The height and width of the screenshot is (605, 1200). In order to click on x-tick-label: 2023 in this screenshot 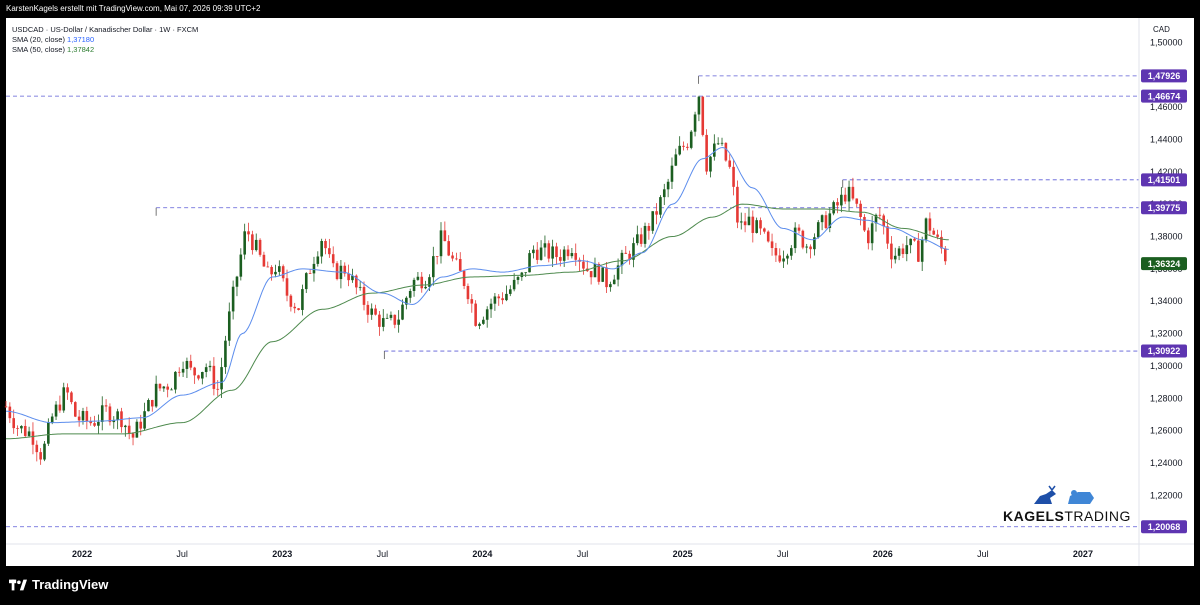, I will do `click(282, 554)`.